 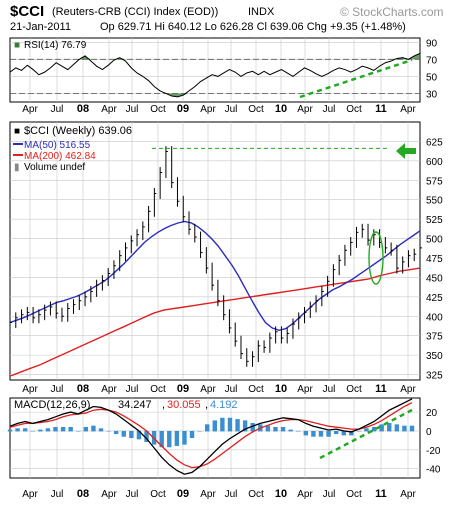 What do you see at coordinates (17, 45) in the screenshot?
I see `rsi-legend-swatch: ■` at bounding box center [17, 45].